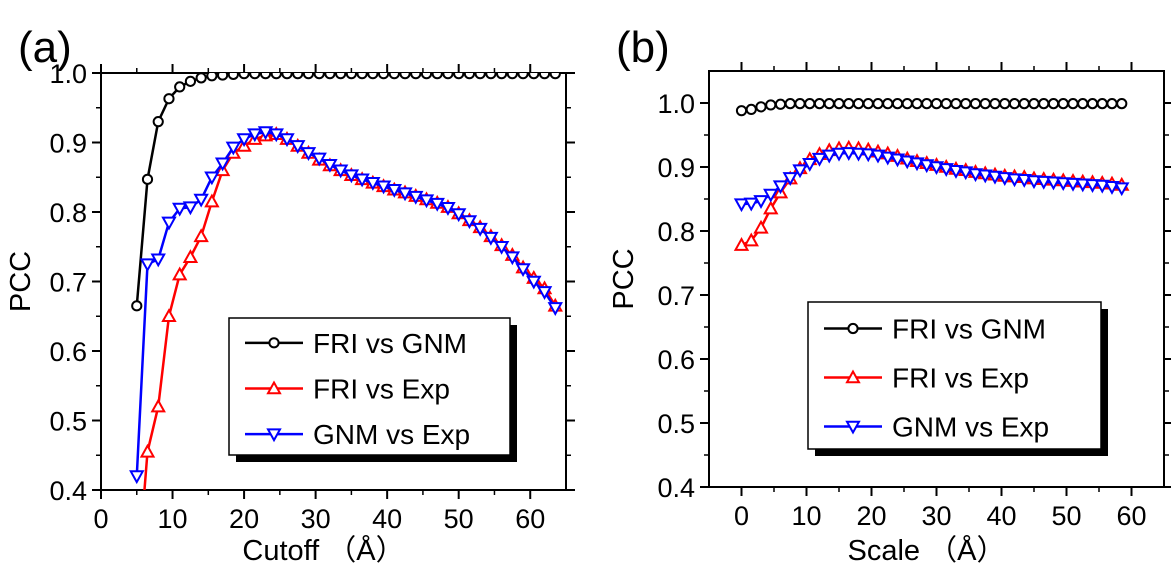 Image resolution: width=1171 pixels, height=581 pixels. I want to click on plot-area, so click(931, 174).